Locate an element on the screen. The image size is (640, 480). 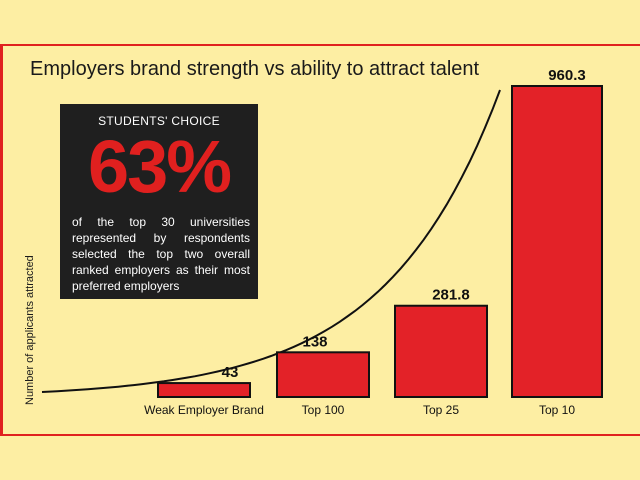
value-label: 43 is located at coordinates (230, 372).